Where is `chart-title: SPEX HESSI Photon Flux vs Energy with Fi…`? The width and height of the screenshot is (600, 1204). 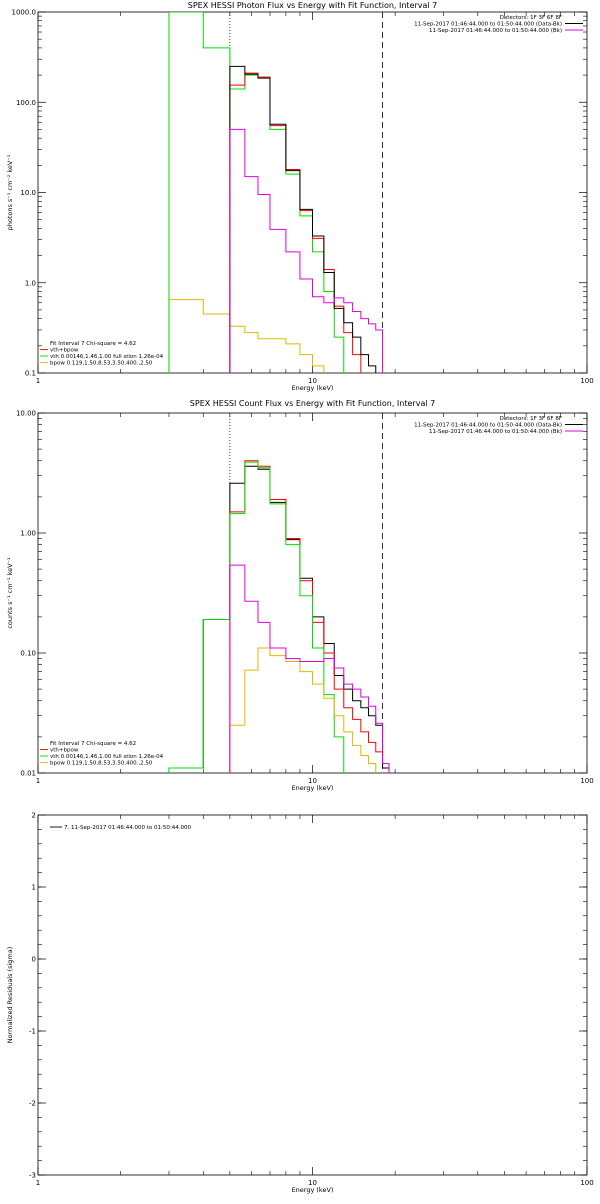 chart-title: SPEX HESSI Photon Flux vs Energy with Fi… is located at coordinates (313, 5).